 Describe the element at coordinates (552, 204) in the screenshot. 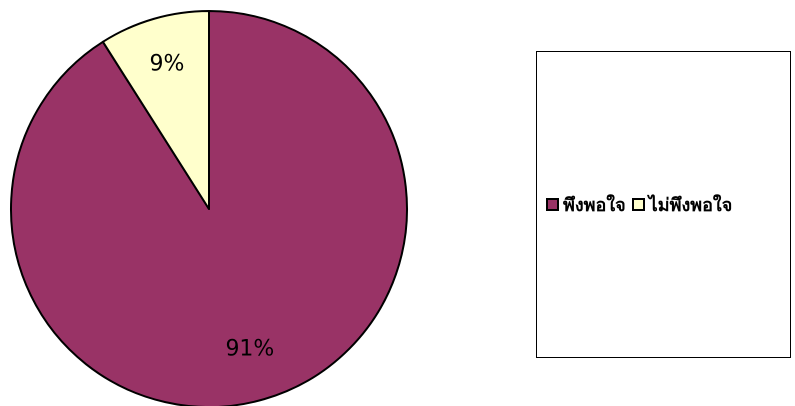

I see `legend-swatch-satisfied` at that location.